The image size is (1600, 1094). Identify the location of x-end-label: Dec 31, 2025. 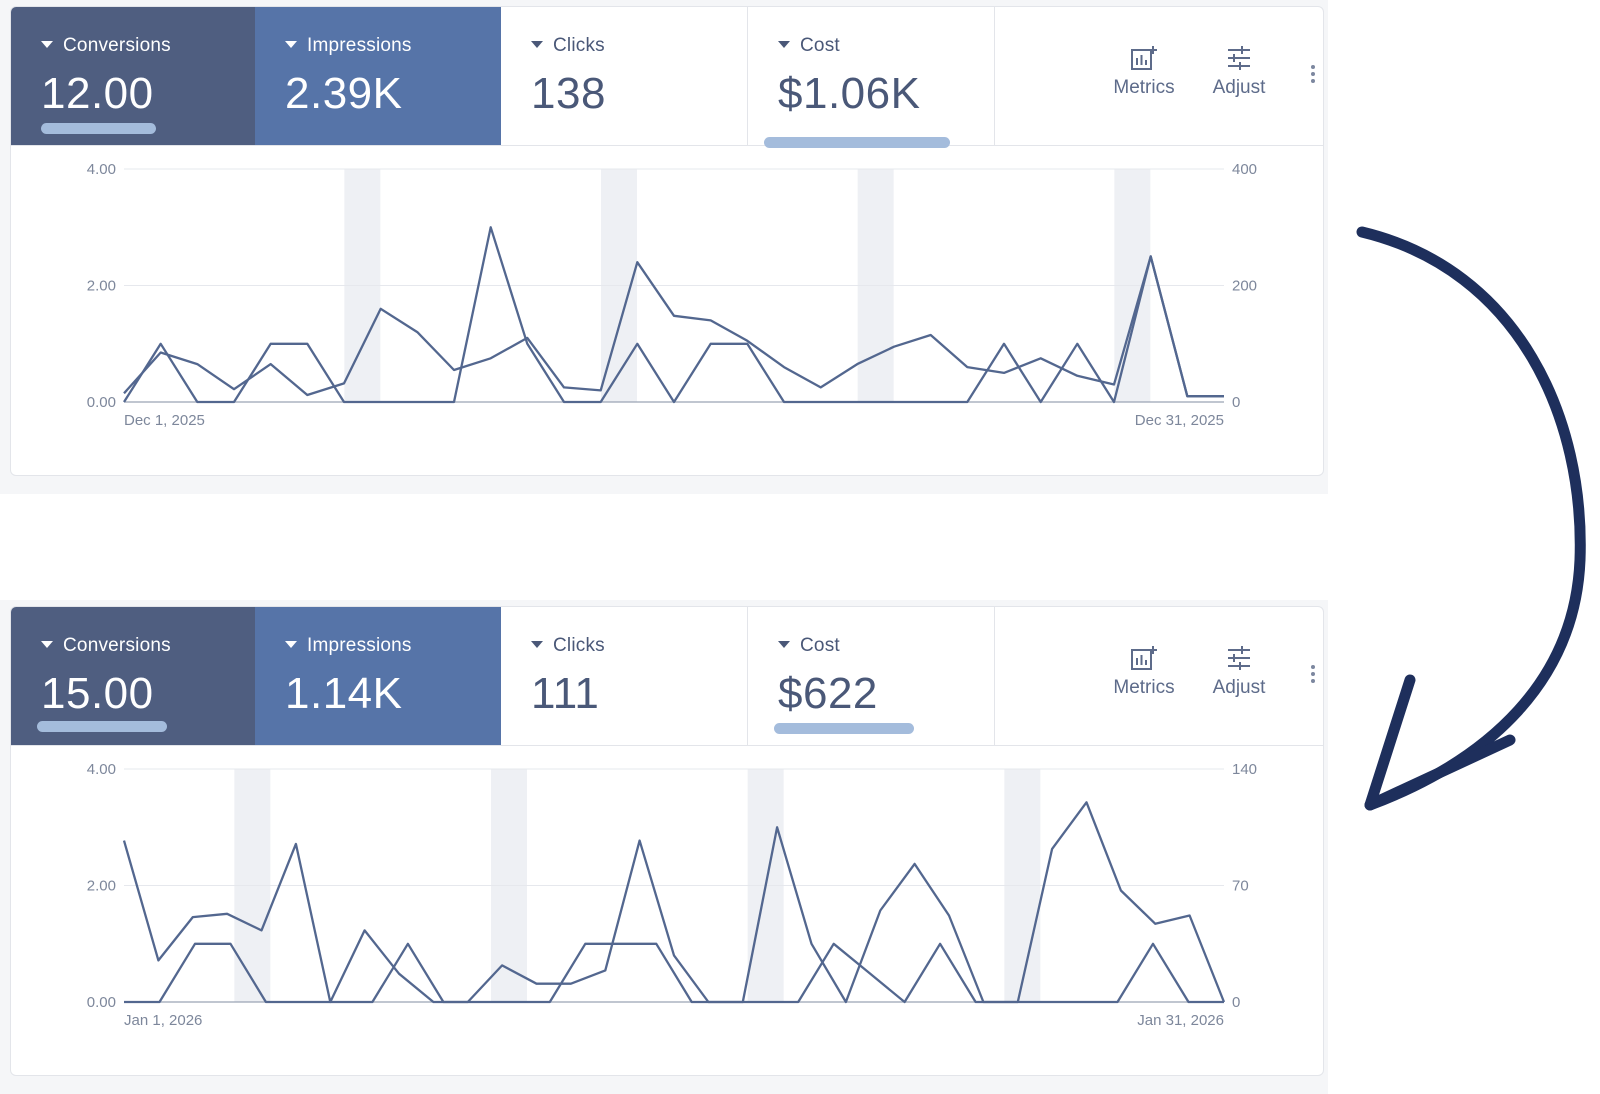
(1179, 420).